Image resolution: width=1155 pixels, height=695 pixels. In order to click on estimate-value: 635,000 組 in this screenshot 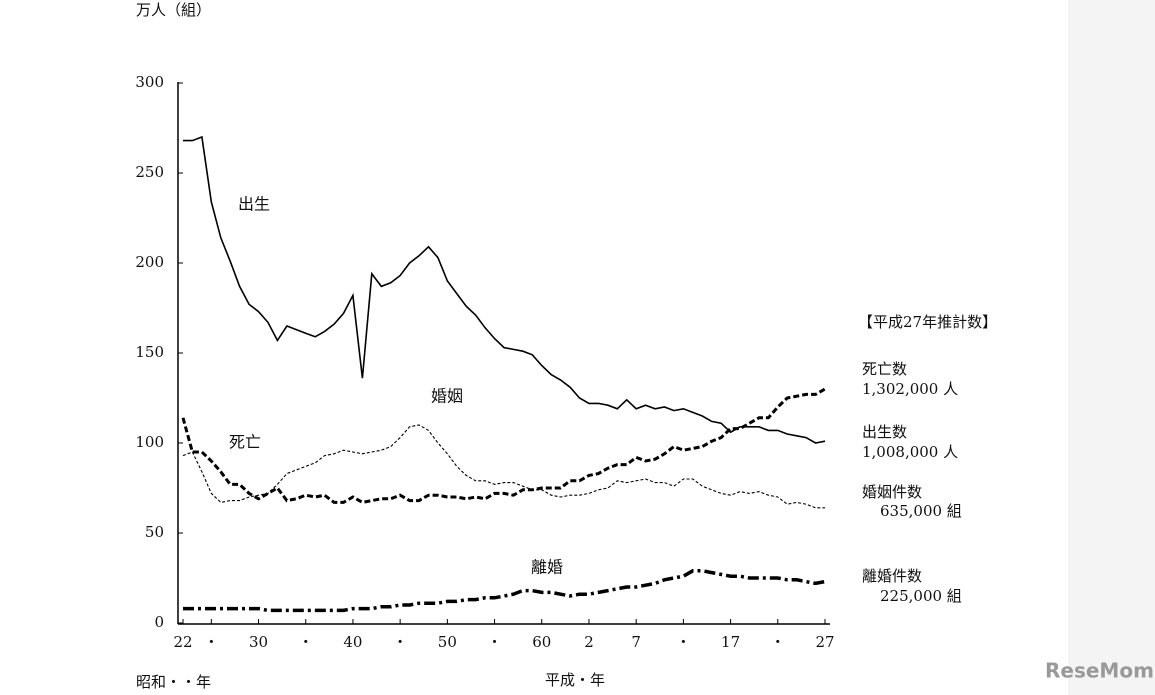, I will do `click(921, 511)`.